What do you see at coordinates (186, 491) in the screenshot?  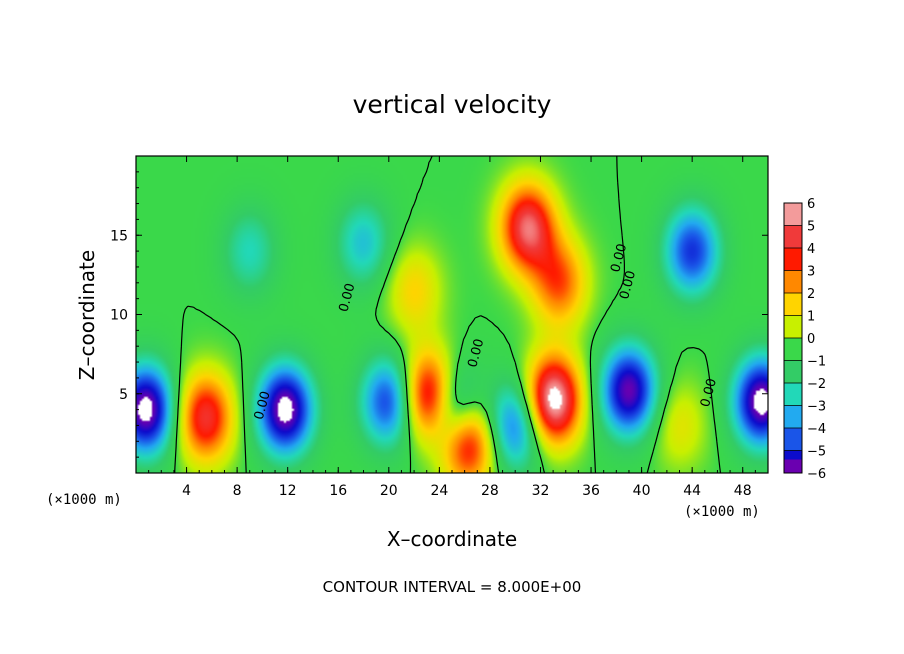 I see `x-tick-label: 4` at bounding box center [186, 491].